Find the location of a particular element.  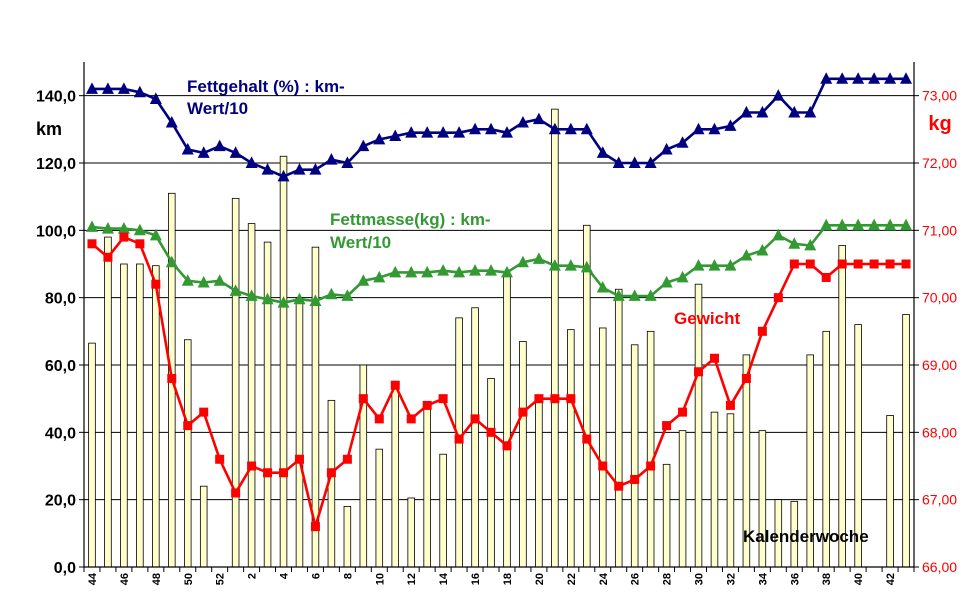

annotation-fettgehalt-line1: Fettgehalt (%) : km- is located at coordinates (266, 86).